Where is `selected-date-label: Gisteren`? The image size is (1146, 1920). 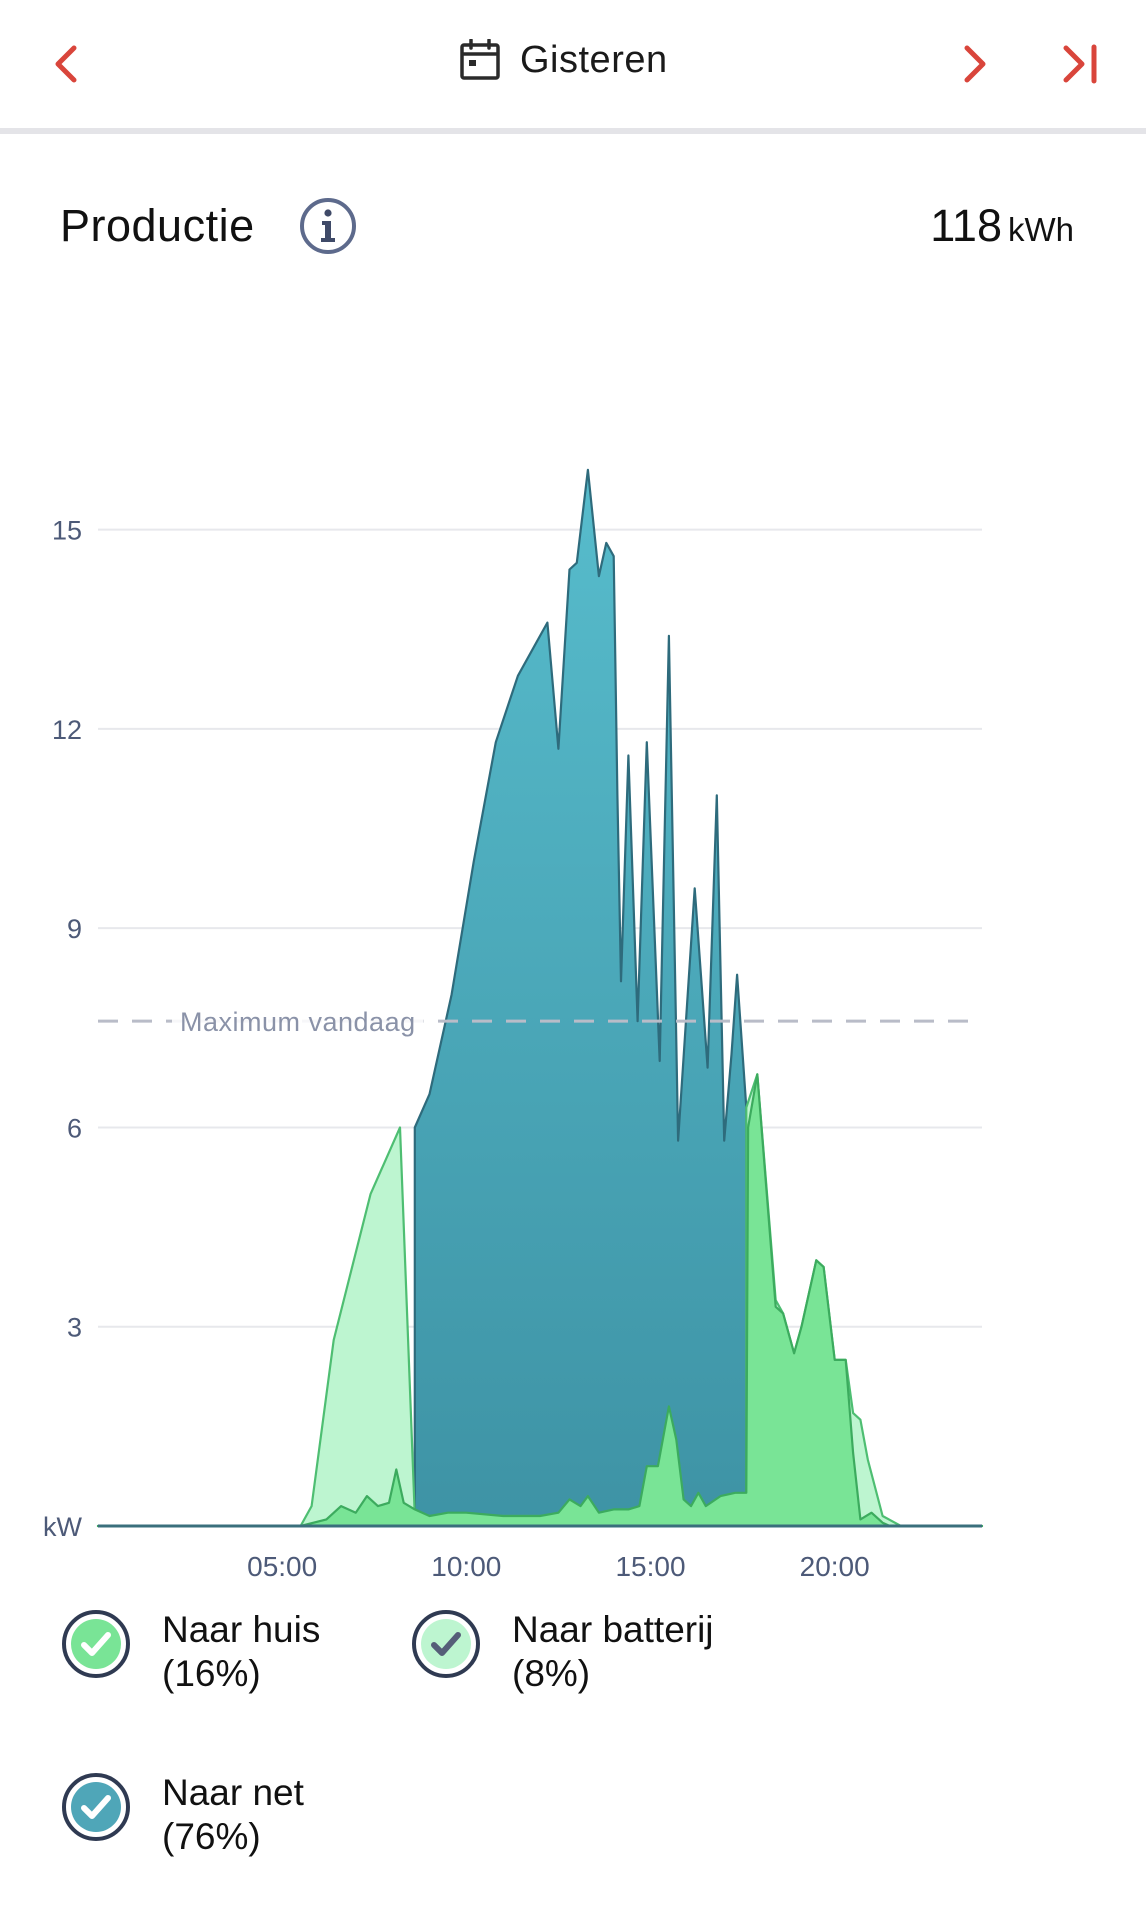
selected-date-label: Gisteren is located at coordinates (594, 59).